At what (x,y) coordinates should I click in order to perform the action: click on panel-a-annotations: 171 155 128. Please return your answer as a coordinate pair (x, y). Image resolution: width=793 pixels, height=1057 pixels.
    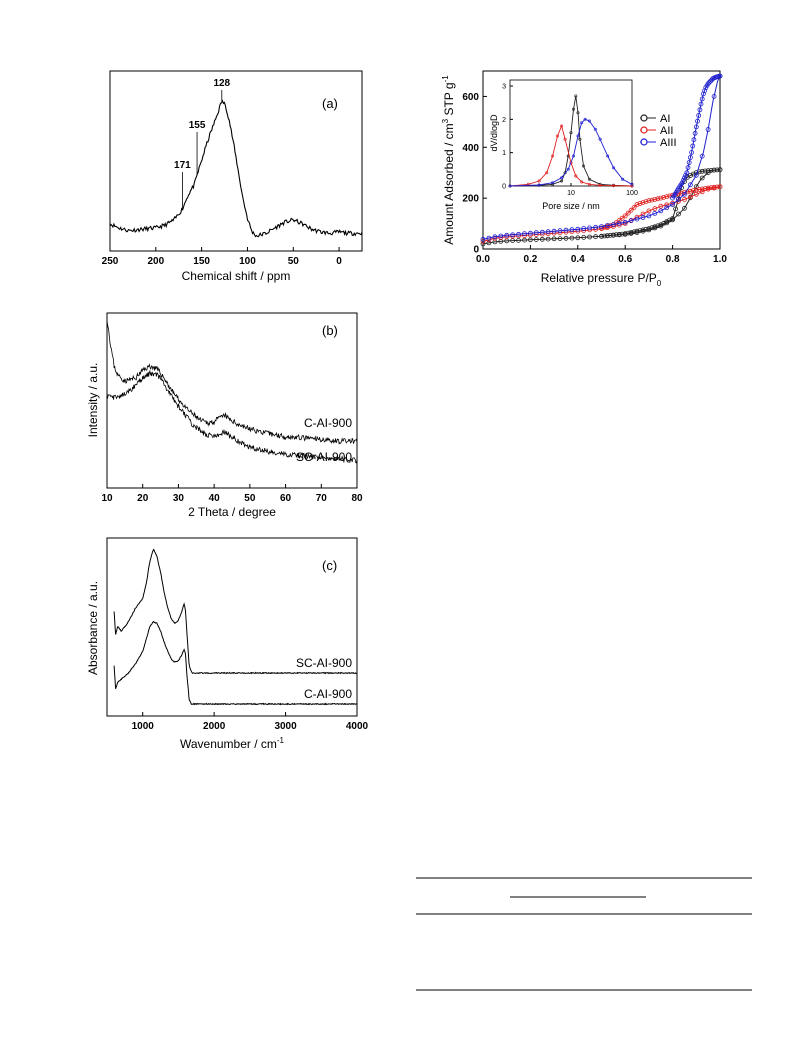
    Looking at the image, I should click on (202, 143).